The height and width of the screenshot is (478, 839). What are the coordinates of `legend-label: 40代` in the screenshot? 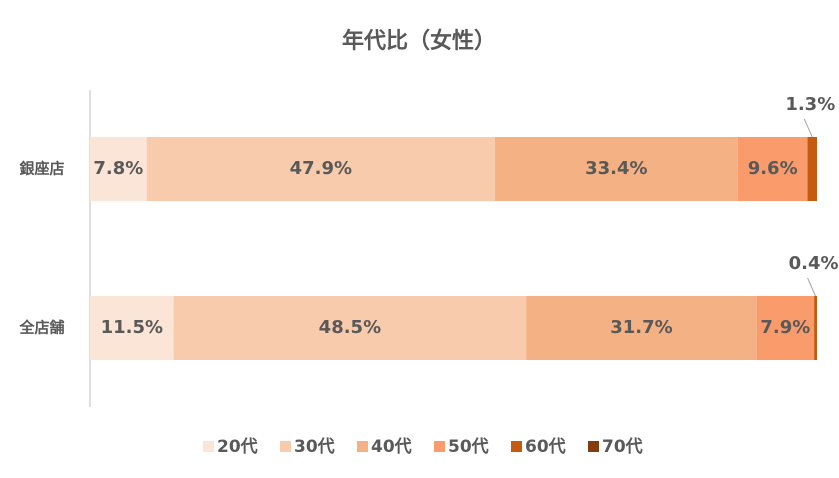 It's located at (391, 446).